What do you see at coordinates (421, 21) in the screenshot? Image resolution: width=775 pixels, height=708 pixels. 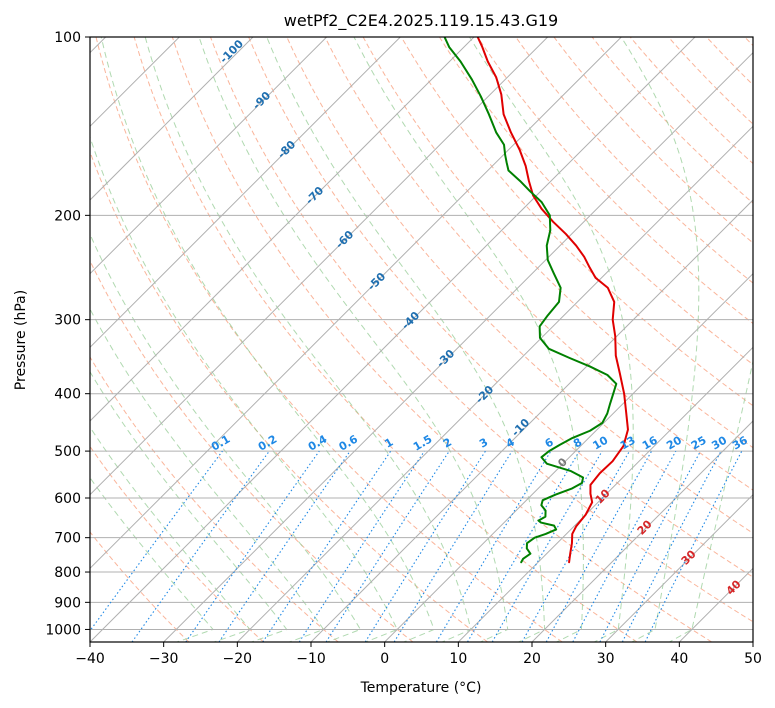 I see `chart-title: wetPf2_C2E4.2025.119.15.43.G19` at bounding box center [421, 21].